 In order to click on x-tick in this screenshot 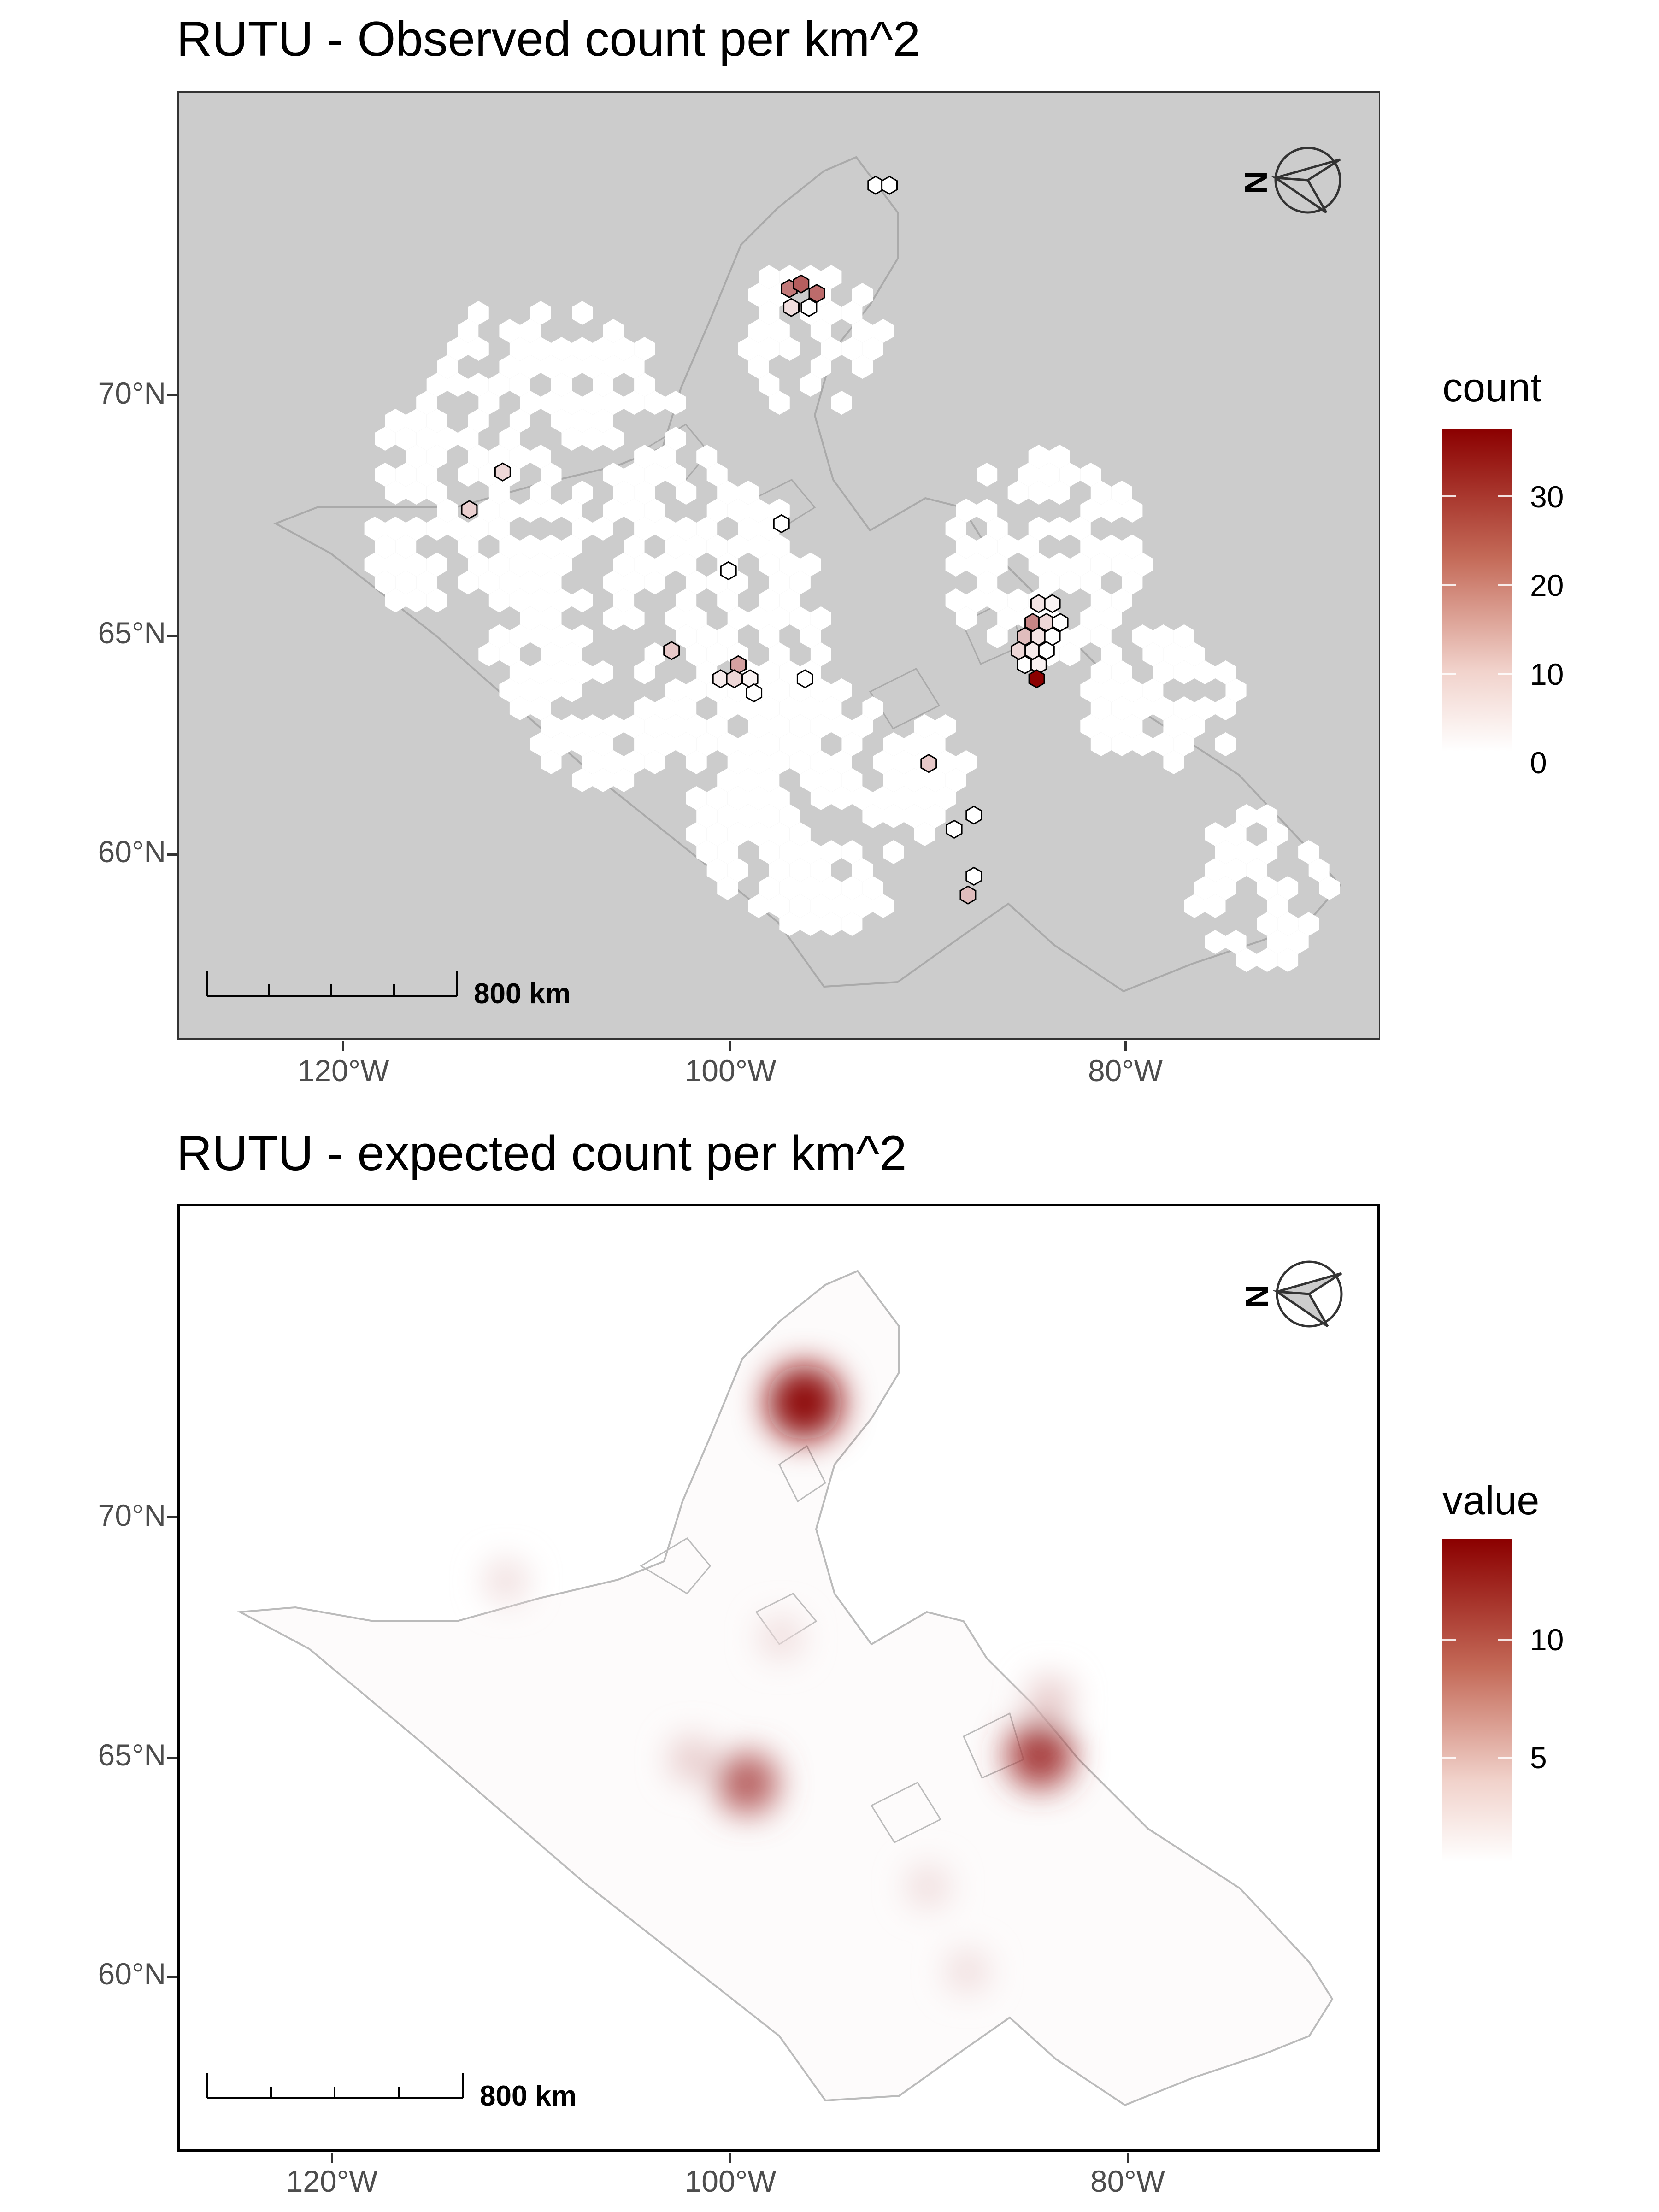, I will do `click(730, 2158)`.